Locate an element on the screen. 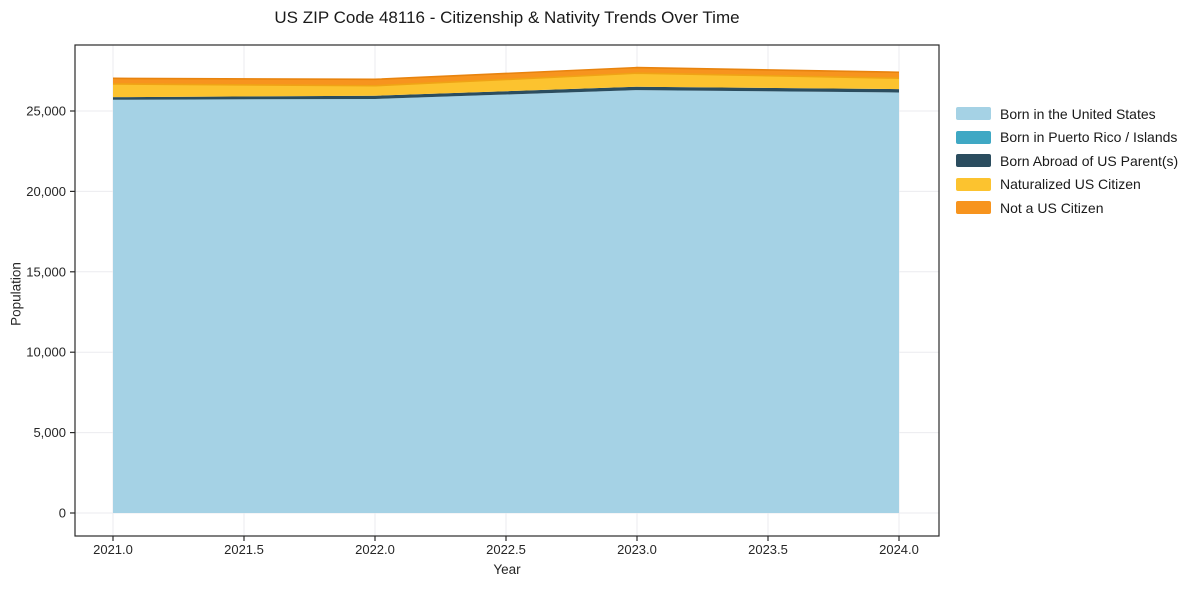  x-tick-label: 2023.5 is located at coordinates (768, 549).